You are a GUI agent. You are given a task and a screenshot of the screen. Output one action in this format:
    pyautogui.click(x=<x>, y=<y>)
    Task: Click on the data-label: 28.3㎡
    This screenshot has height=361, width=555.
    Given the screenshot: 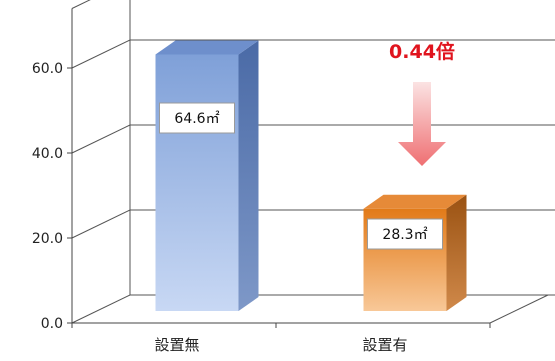 What is the action you would take?
    pyautogui.click(x=404, y=235)
    